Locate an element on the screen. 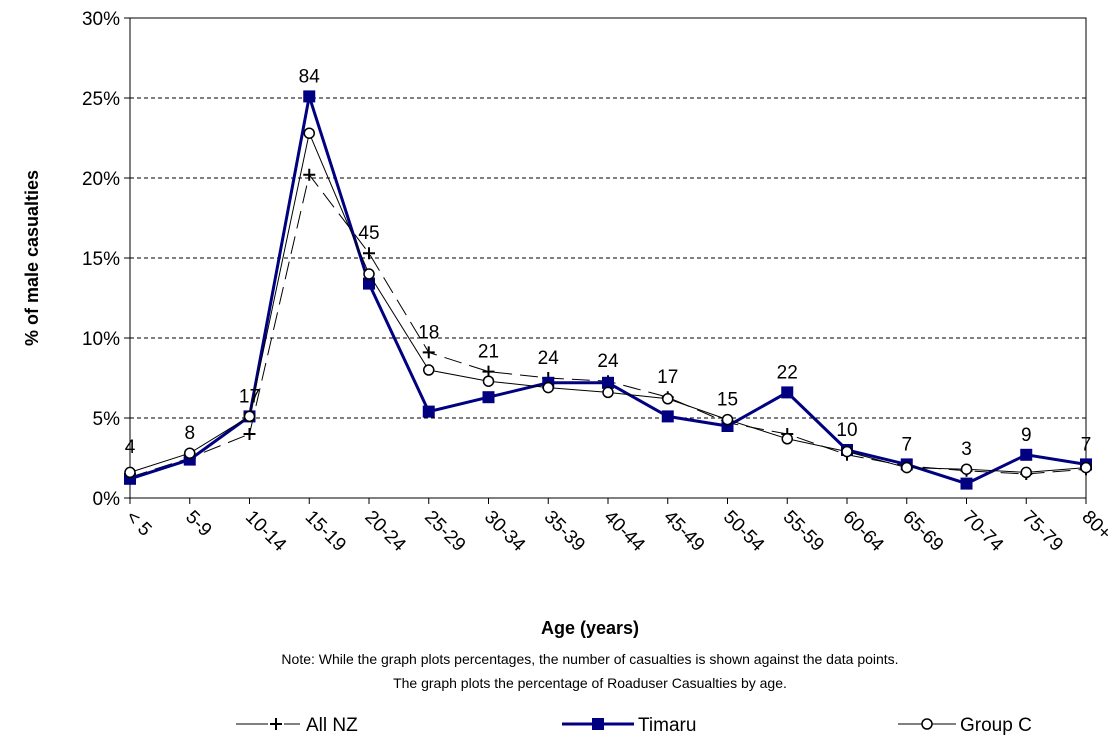 This screenshot has width=1116, height=740. x-tick-label: 15-19 is located at coordinates (325, 531).